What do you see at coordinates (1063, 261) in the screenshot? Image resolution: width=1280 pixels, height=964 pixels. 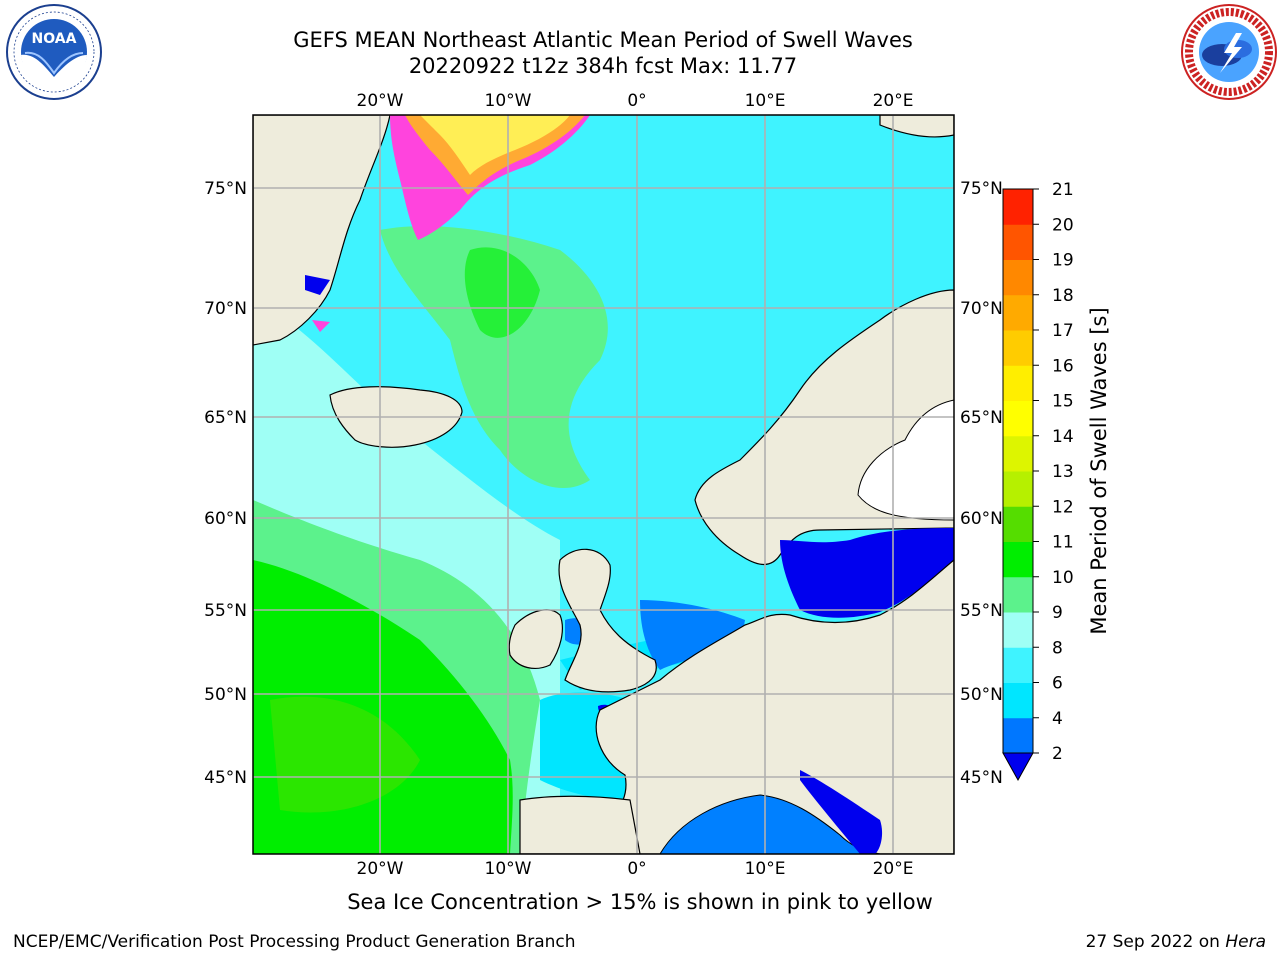 I see `colorbar-tick-label: 19` at bounding box center [1063, 261].